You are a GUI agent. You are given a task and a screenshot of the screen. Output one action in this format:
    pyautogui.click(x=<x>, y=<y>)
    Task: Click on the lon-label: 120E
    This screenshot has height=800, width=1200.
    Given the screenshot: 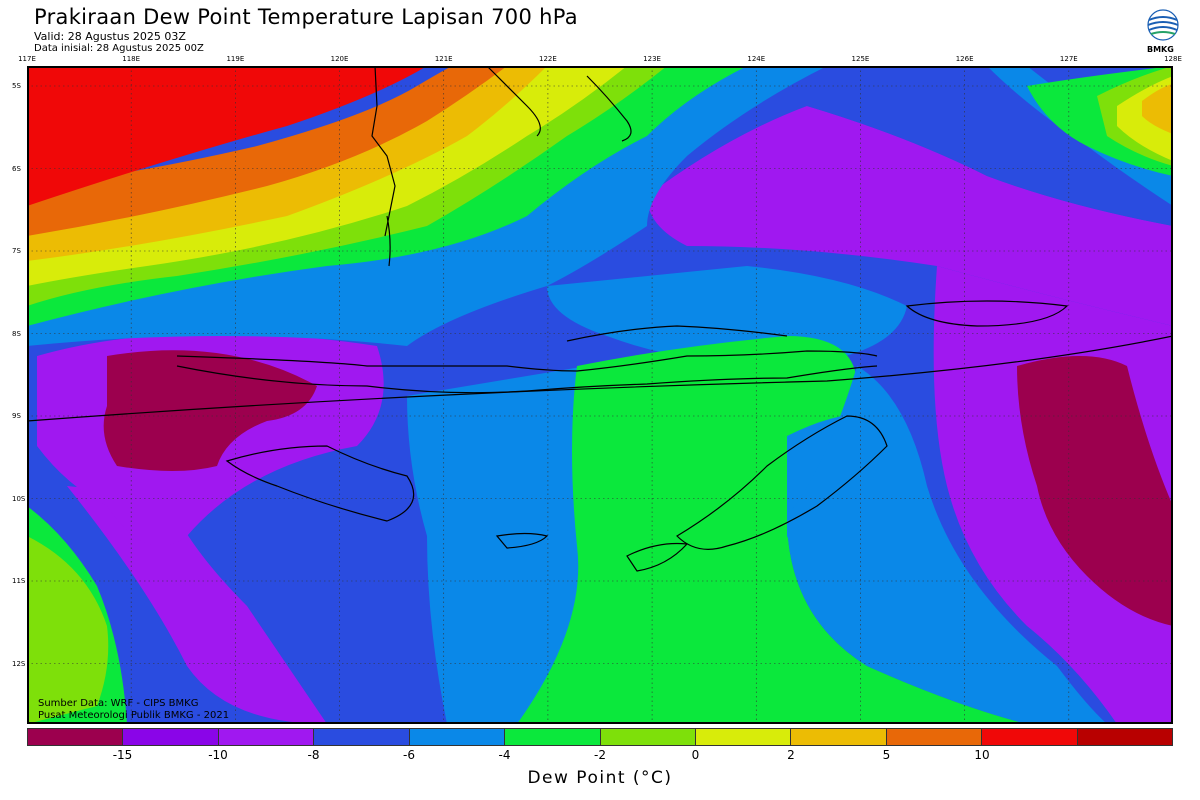 What is the action you would take?
    pyautogui.click(x=339, y=59)
    